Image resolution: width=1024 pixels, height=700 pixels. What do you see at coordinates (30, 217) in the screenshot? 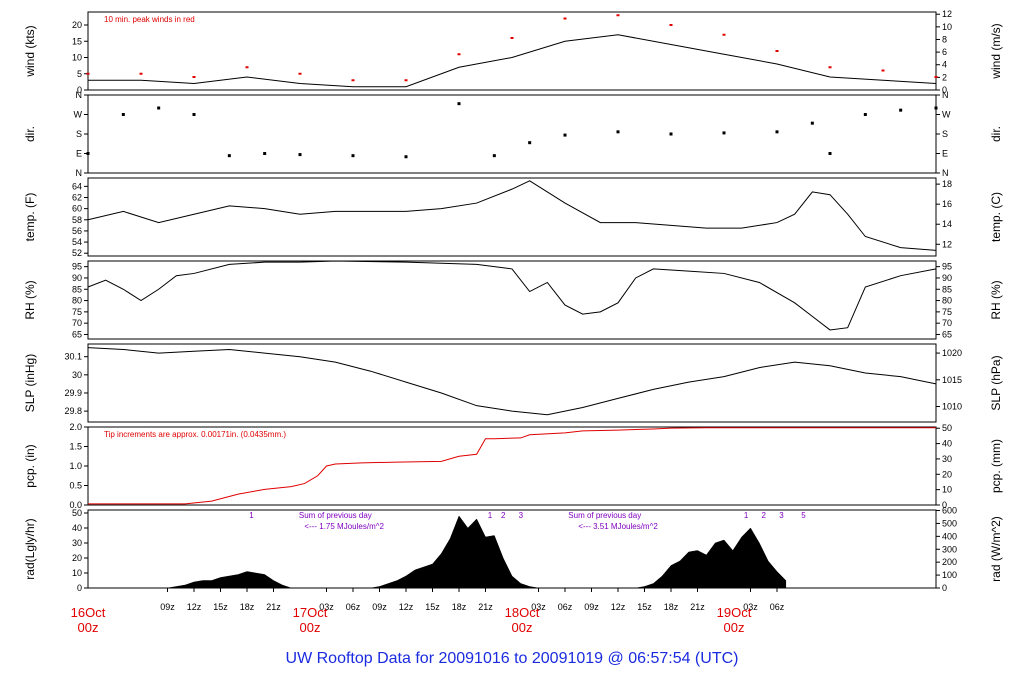
I see `y-axis-label-left-temp: temp. (F)` at bounding box center [30, 217].